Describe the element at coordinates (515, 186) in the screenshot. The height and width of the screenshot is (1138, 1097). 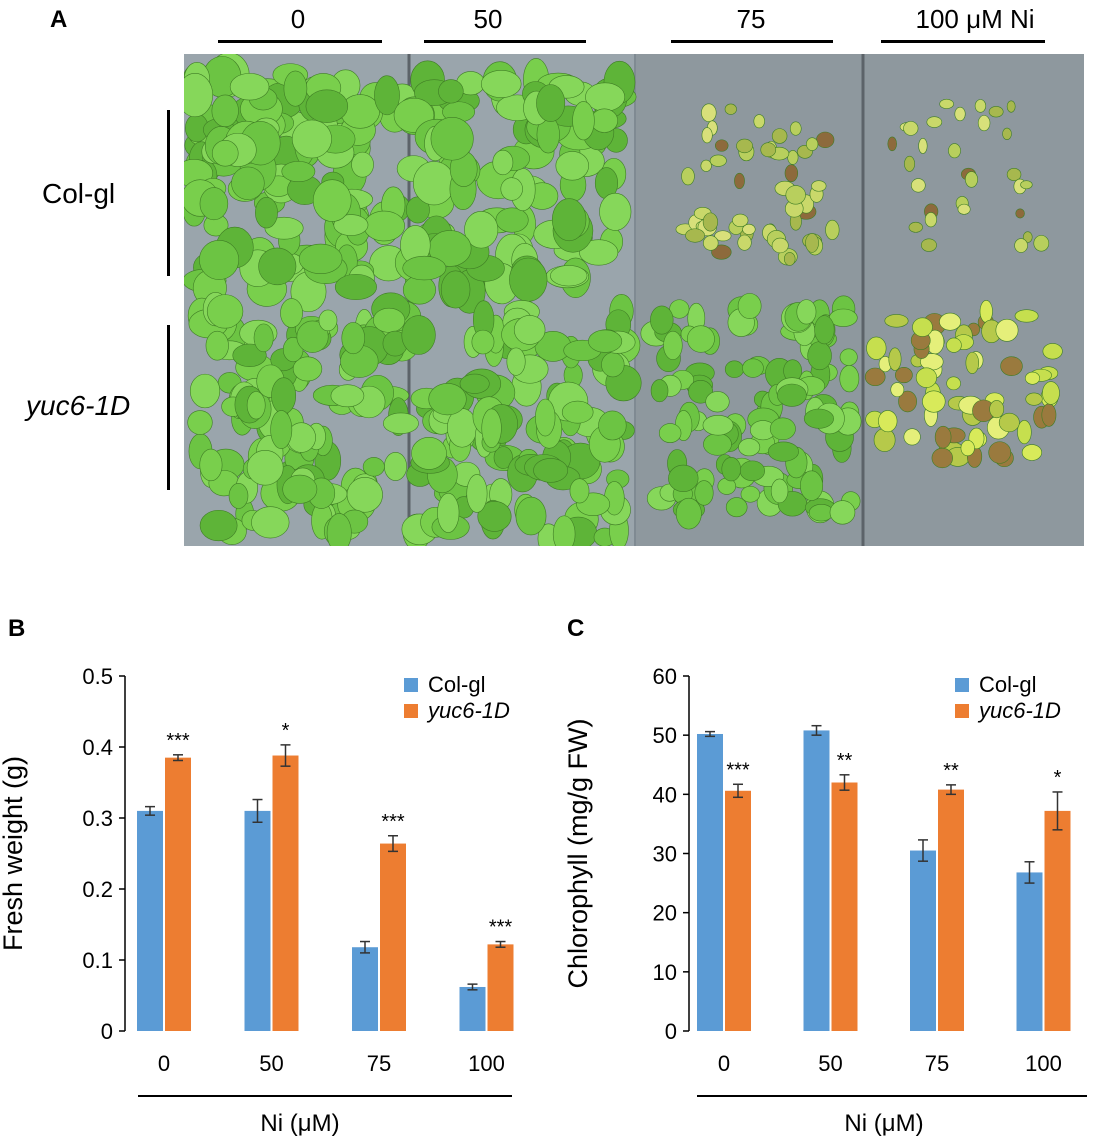
I see `colgl-50-plants` at that location.